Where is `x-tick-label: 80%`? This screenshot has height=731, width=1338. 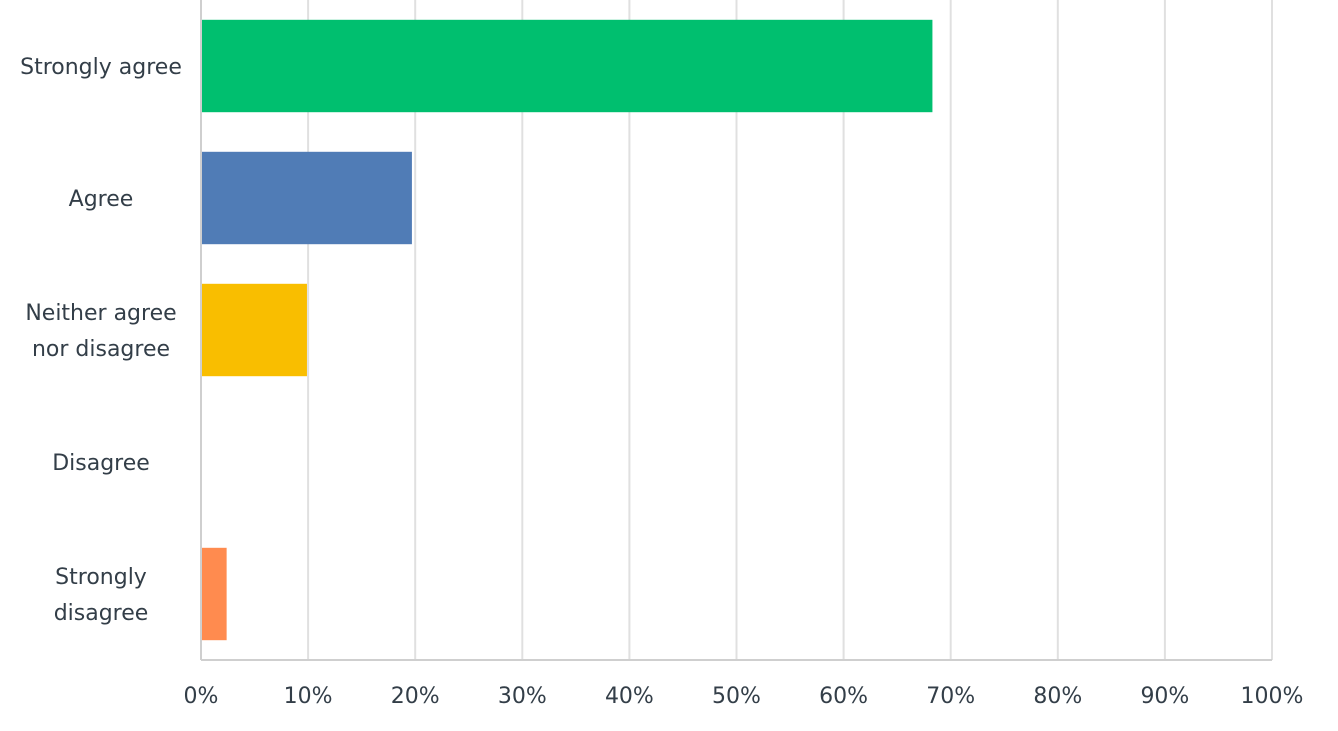
x-tick-label: 80% is located at coordinates (1057, 696).